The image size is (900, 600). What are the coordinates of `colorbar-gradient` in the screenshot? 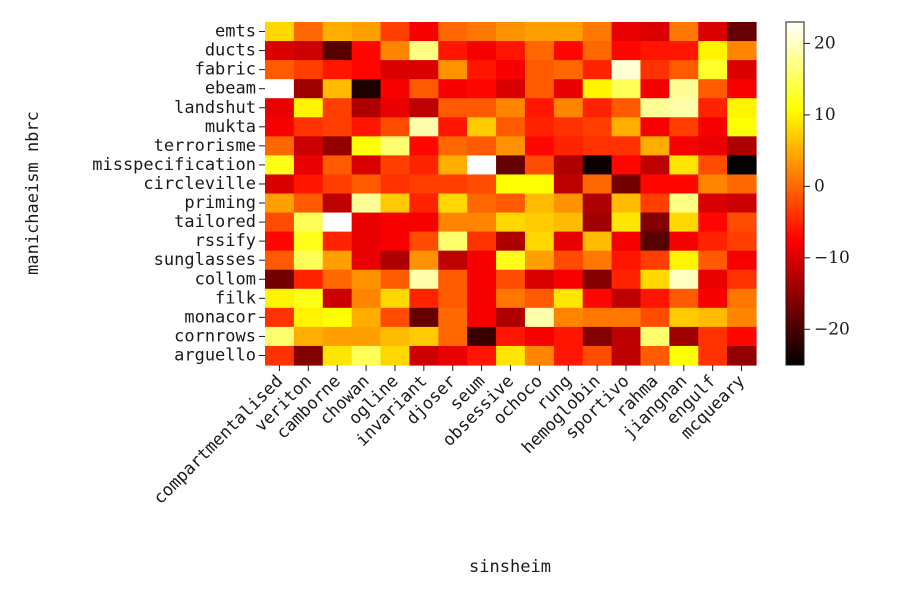 It's located at (795, 193).